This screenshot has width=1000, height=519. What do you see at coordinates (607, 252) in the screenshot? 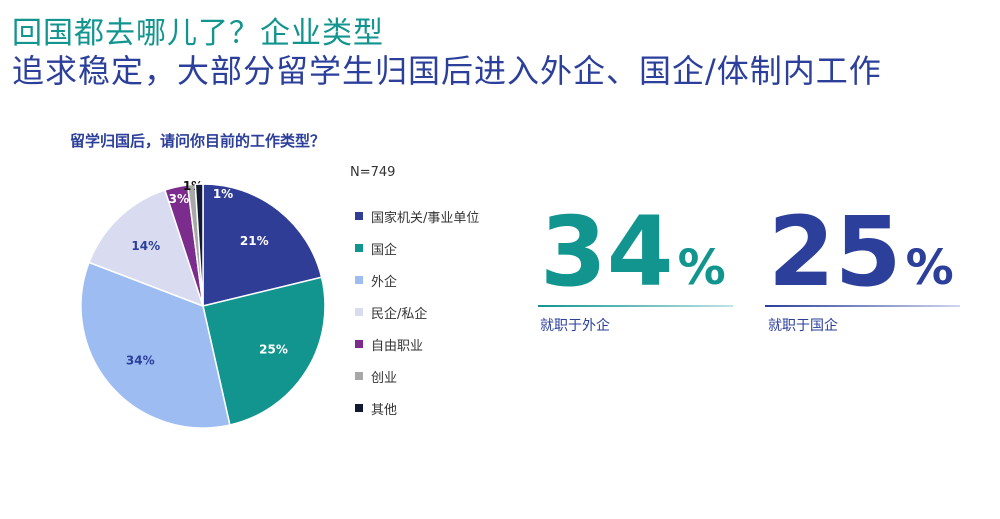
I see `highlight-number: 34` at bounding box center [607, 252].